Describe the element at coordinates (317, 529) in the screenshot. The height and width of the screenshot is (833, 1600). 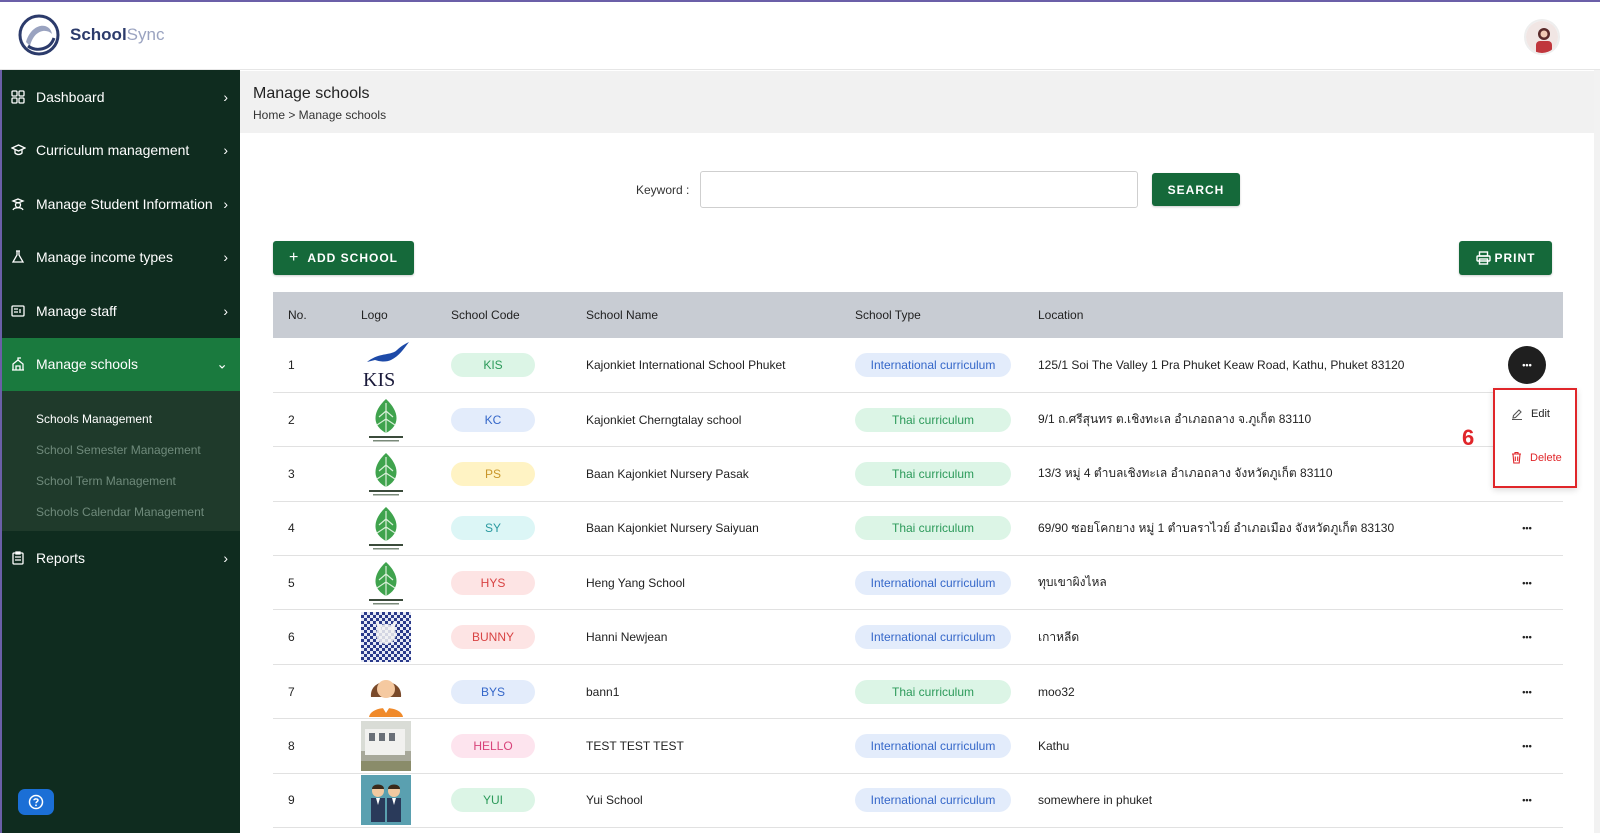
I see `row-number: 4` at that location.